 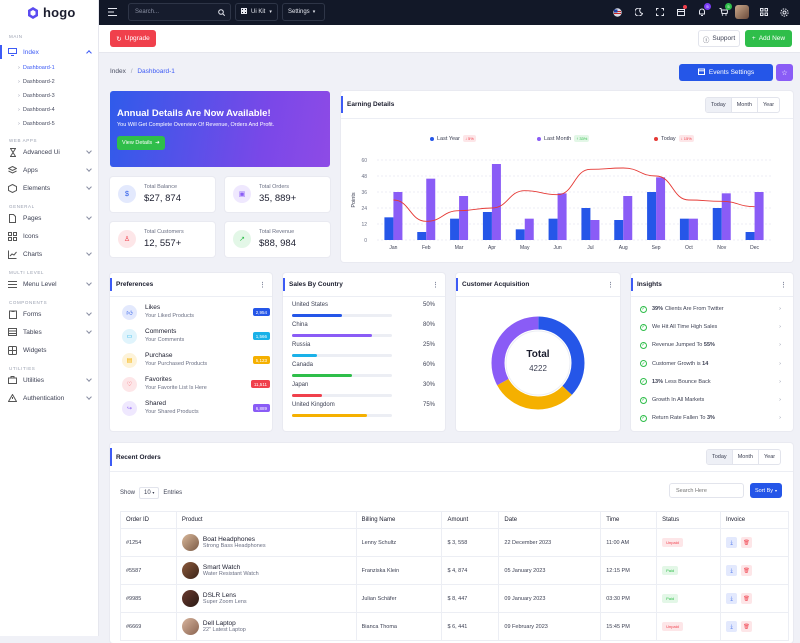 What do you see at coordinates (49, 218) in the screenshot?
I see `sidebar-item-pages: Pages` at bounding box center [49, 218].